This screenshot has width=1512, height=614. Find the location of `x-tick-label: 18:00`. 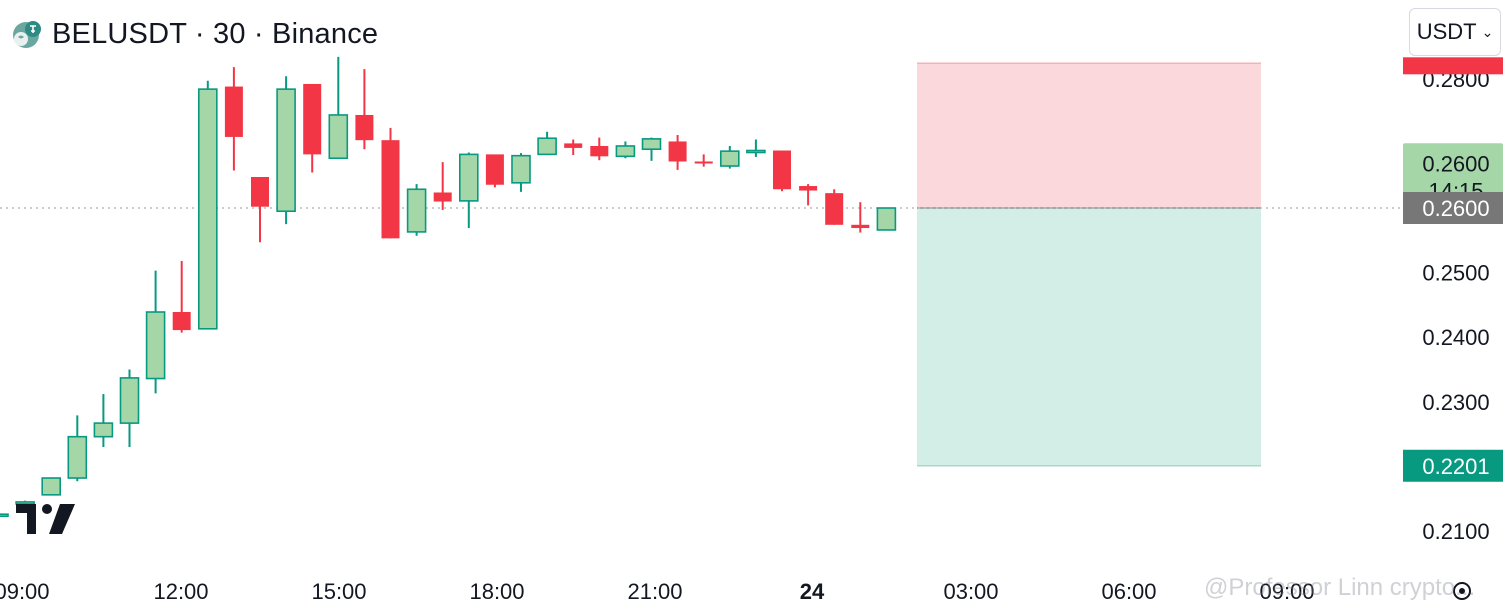

x-tick-label: 18:00 is located at coordinates (496, 591).